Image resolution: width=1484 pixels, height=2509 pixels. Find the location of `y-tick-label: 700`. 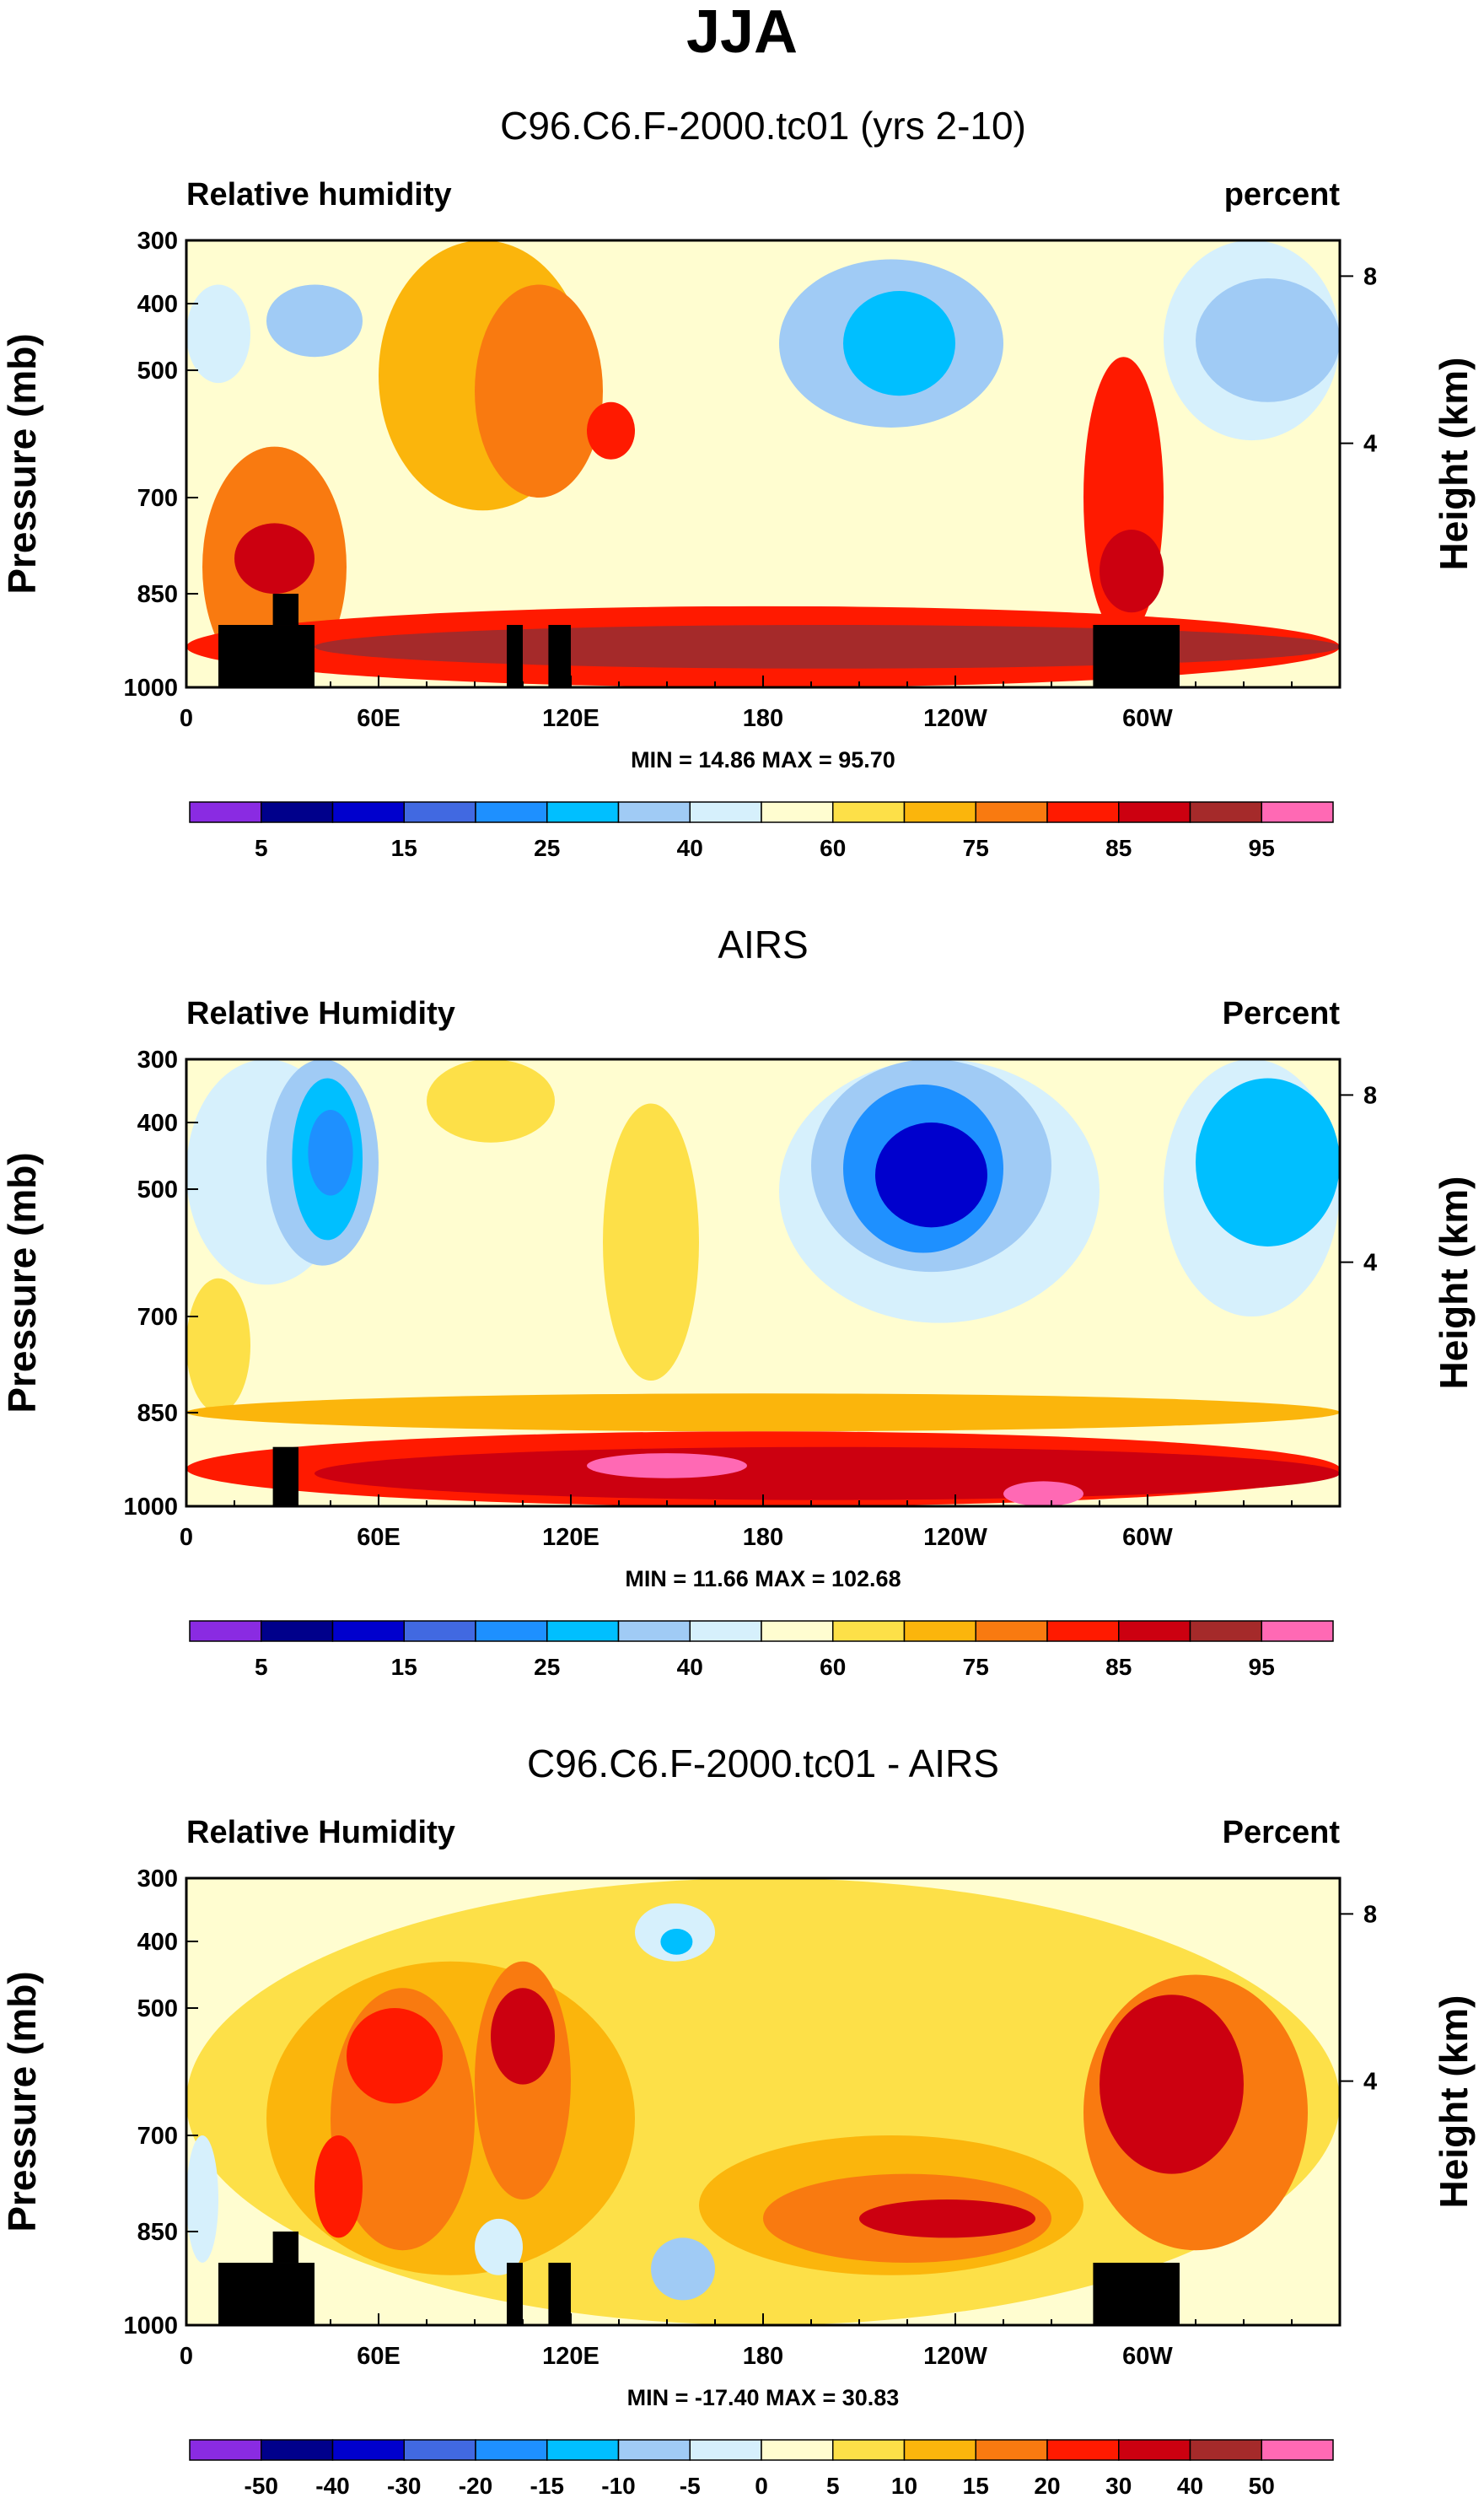

y-tick-label: 700 is located at coordinates (157, 2136).